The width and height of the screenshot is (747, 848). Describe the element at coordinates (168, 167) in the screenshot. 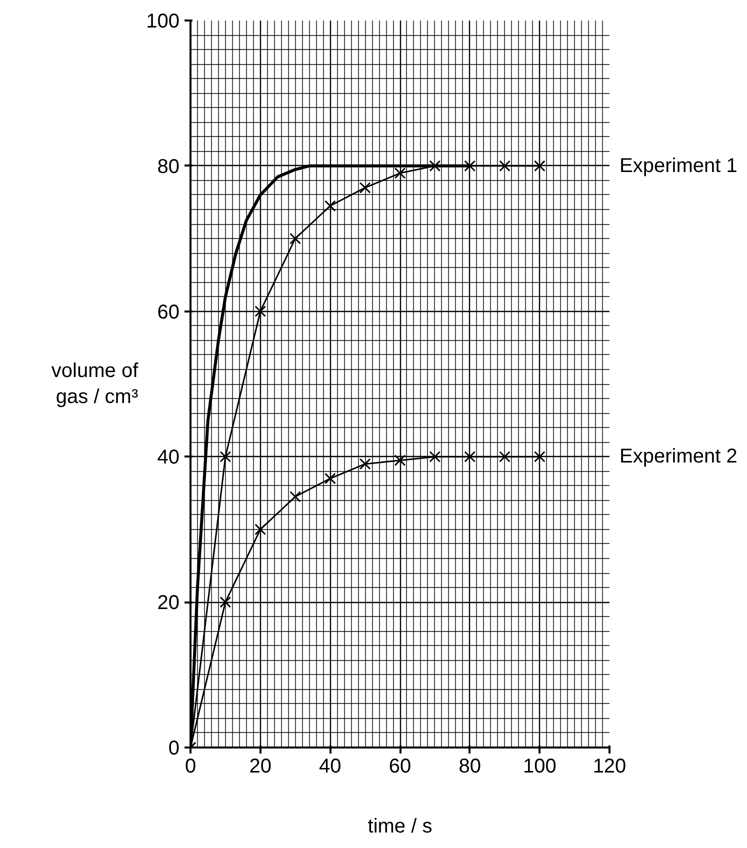

I see `y-tick-label: 80` at that location.